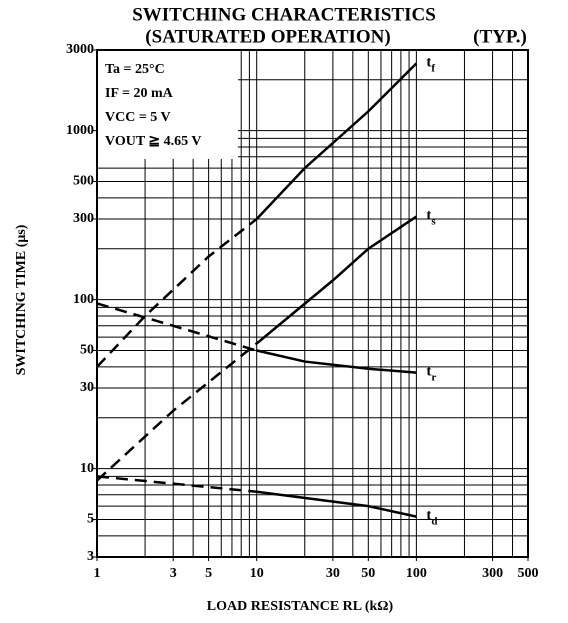  Describe the element at coordinates (208, 573) in the screenshot. I see `x-tick-label: 5` at that location.